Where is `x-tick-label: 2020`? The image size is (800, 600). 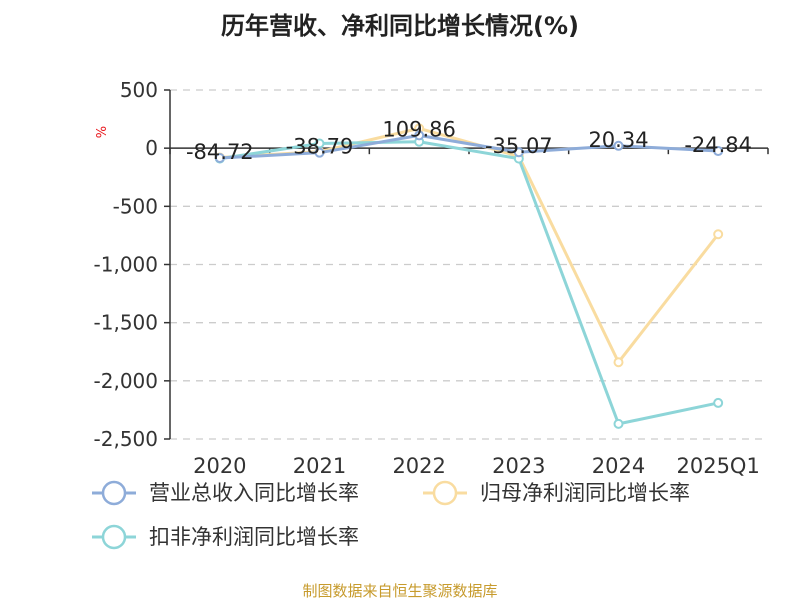 x-tick-label: 2020 is located at coordinates (219, 466).